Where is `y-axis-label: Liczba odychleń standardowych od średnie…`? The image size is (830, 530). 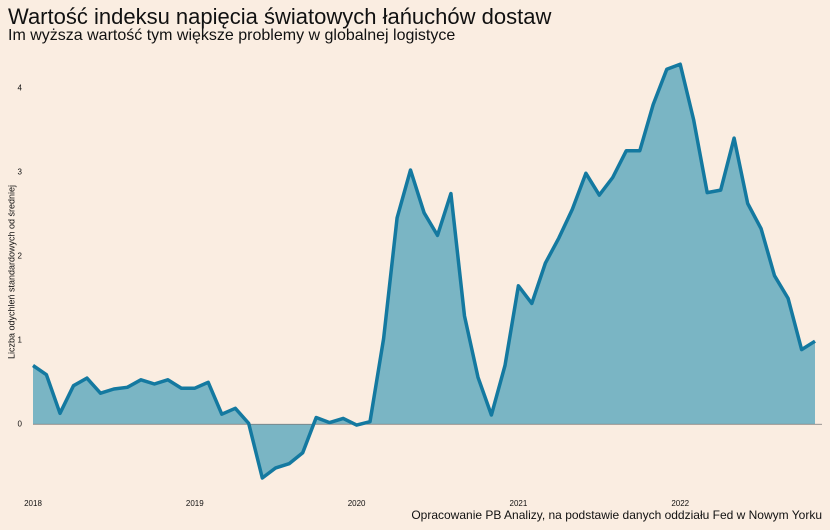
y-axis-label: Liczba odychleń standardowych od średnie… is located at coordinates (11, 272).